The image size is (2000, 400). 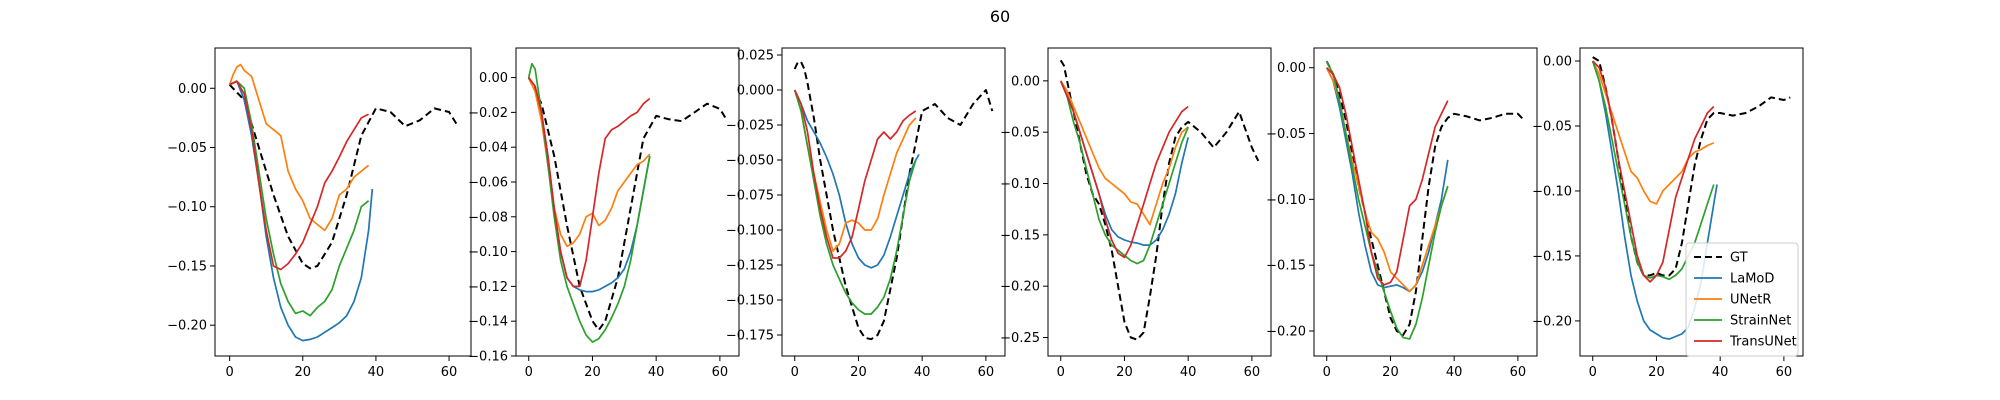 I want to click on legend-box, so click(x=1742, y=299).